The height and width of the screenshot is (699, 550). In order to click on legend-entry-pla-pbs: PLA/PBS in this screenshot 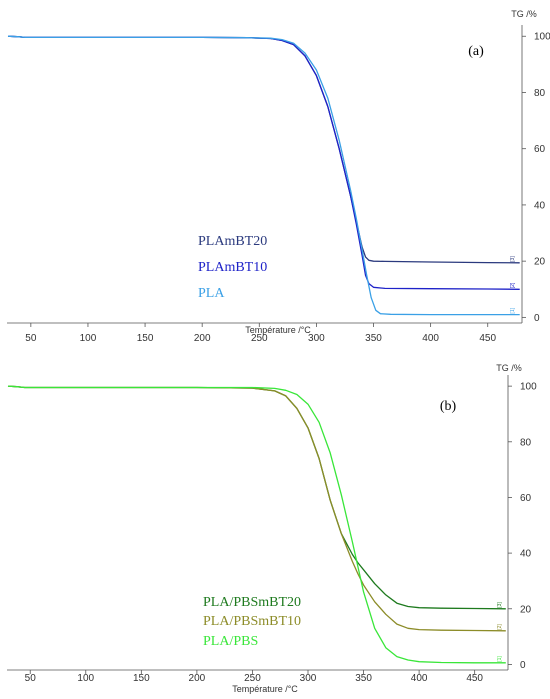, I will do `click(230, 641)`.